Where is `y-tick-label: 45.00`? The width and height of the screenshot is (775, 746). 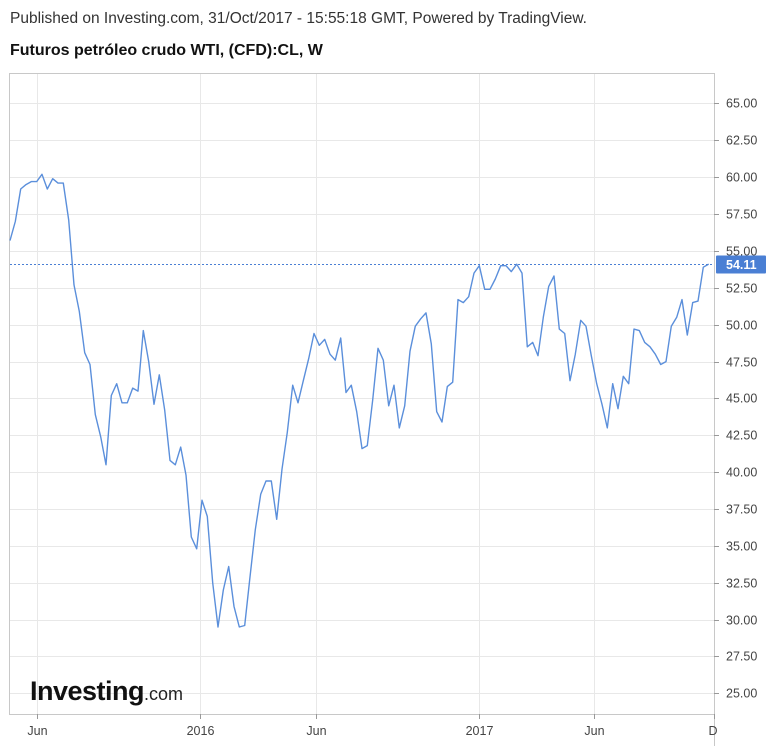
y-tick-label: 45.00 is located at coordinates (741, 399).